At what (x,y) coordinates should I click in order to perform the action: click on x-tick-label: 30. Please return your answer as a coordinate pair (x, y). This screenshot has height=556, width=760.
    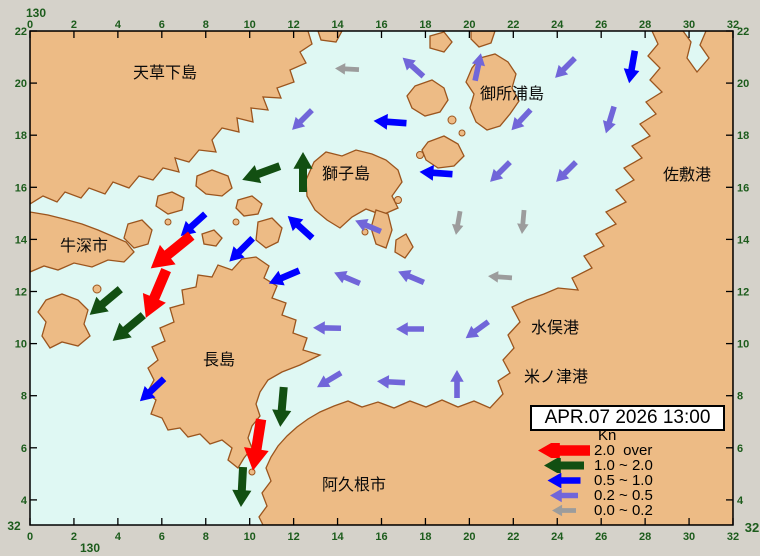
    Looking at the image, I should click on (689, 25).